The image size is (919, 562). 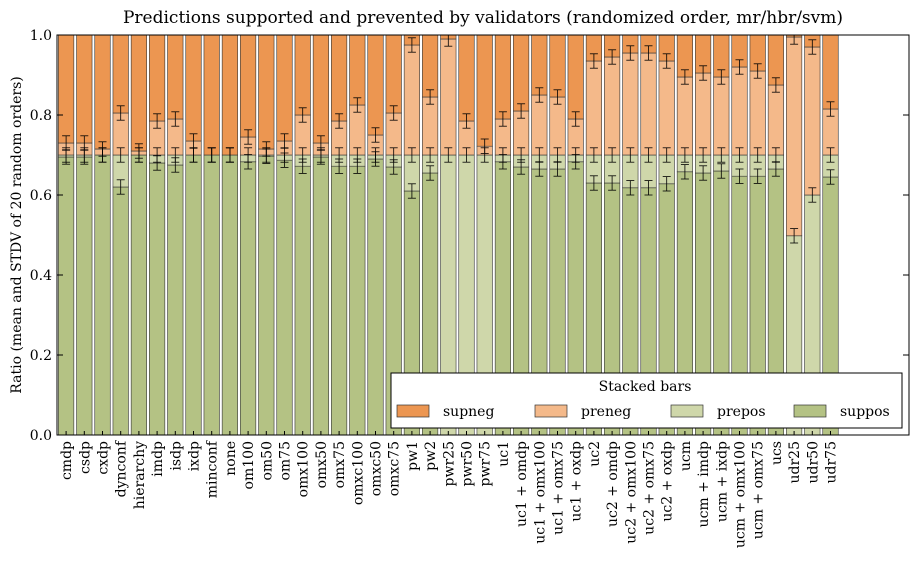 I want to click on x-tick-label: ixdp, so click(x=195, y=456).